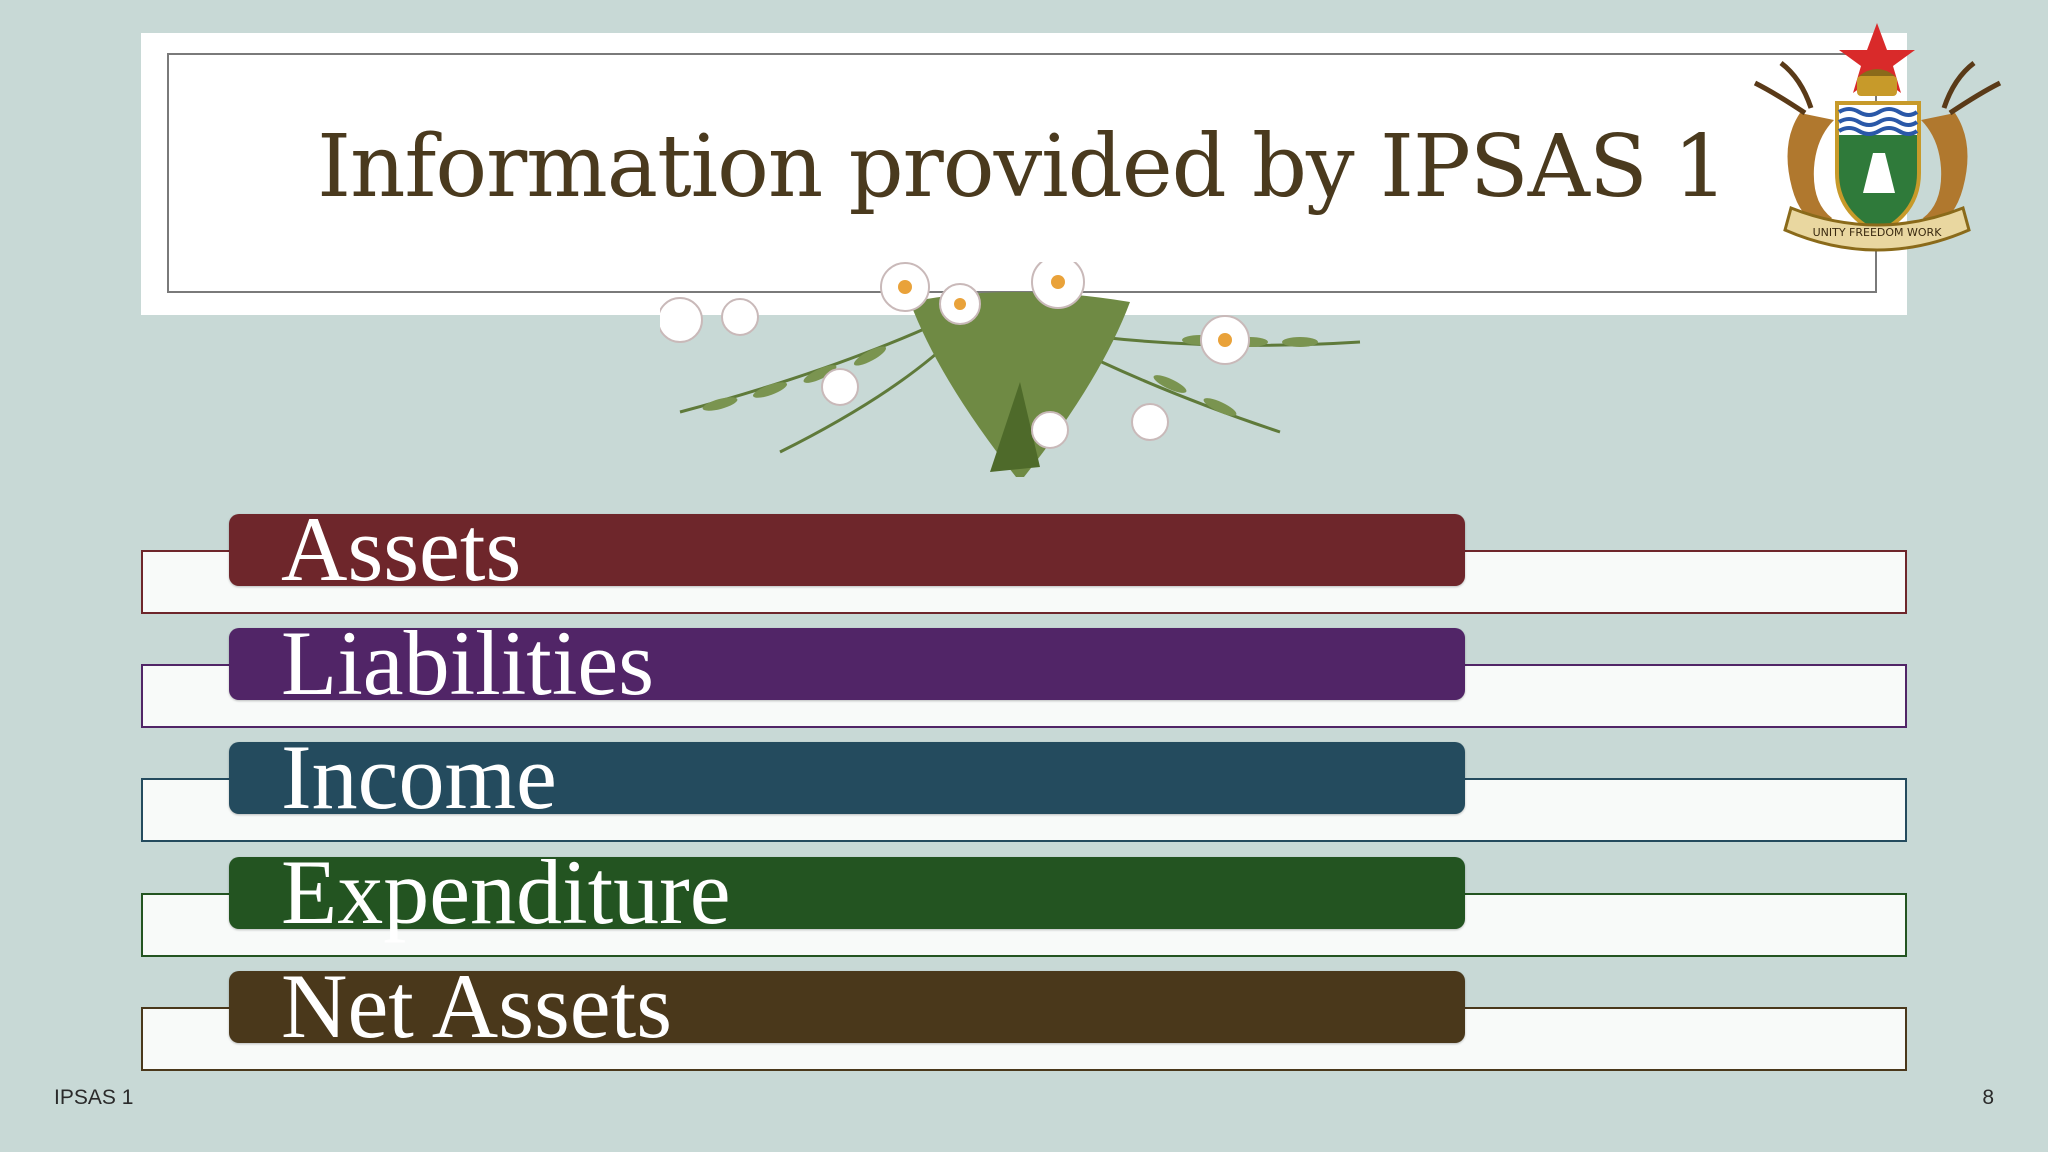 The width and height of the screenshot is (2048, 1152). I want to click on item-label: Expenditure, so click(506, 892).